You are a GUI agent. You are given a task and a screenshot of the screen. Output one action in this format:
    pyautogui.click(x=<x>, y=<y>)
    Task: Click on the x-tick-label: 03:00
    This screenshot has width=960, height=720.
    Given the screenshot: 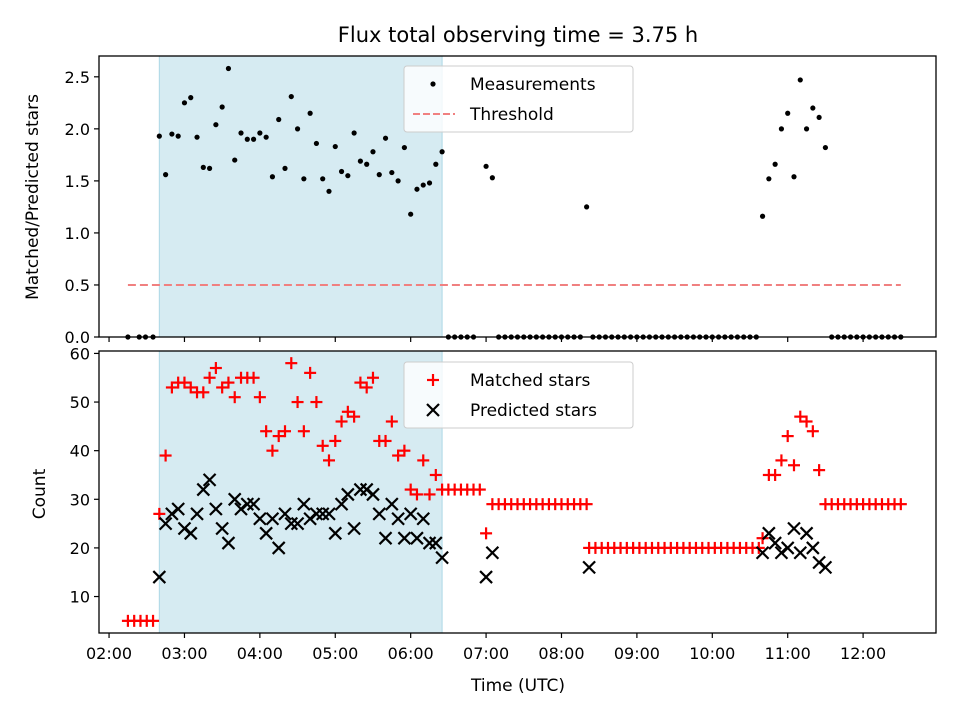 What is the action you would take?
    pyautogui.click(x=184, y=653)
    